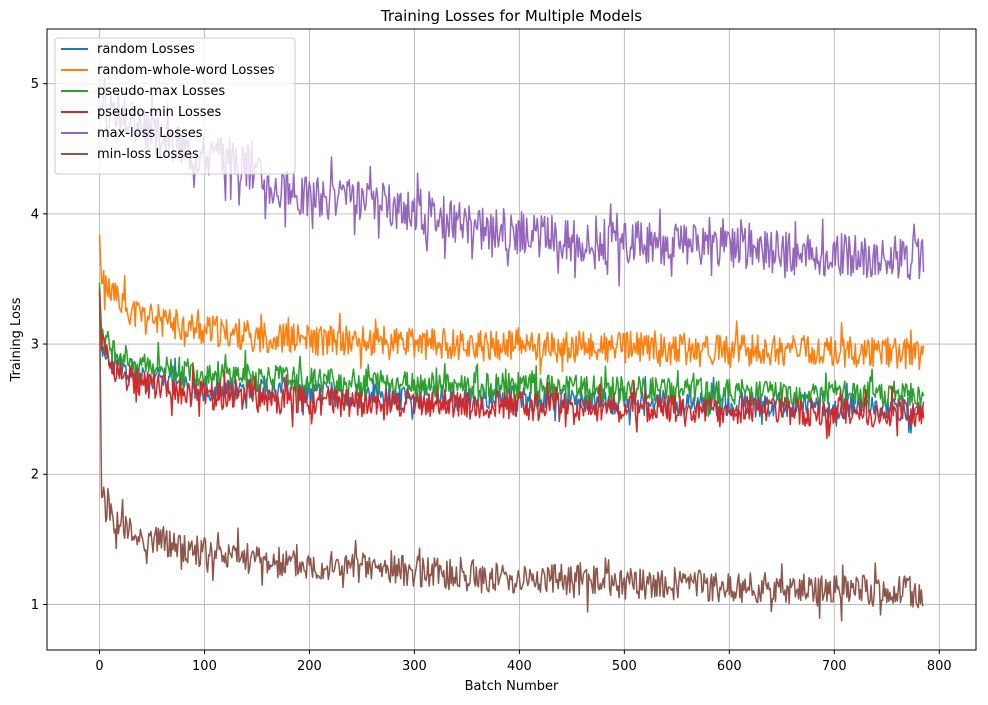  What do you see at coordinates (186, 70) in the screenshot?
I see `legend-label: random-whole-word Losses` at bounding box center [186, 70].